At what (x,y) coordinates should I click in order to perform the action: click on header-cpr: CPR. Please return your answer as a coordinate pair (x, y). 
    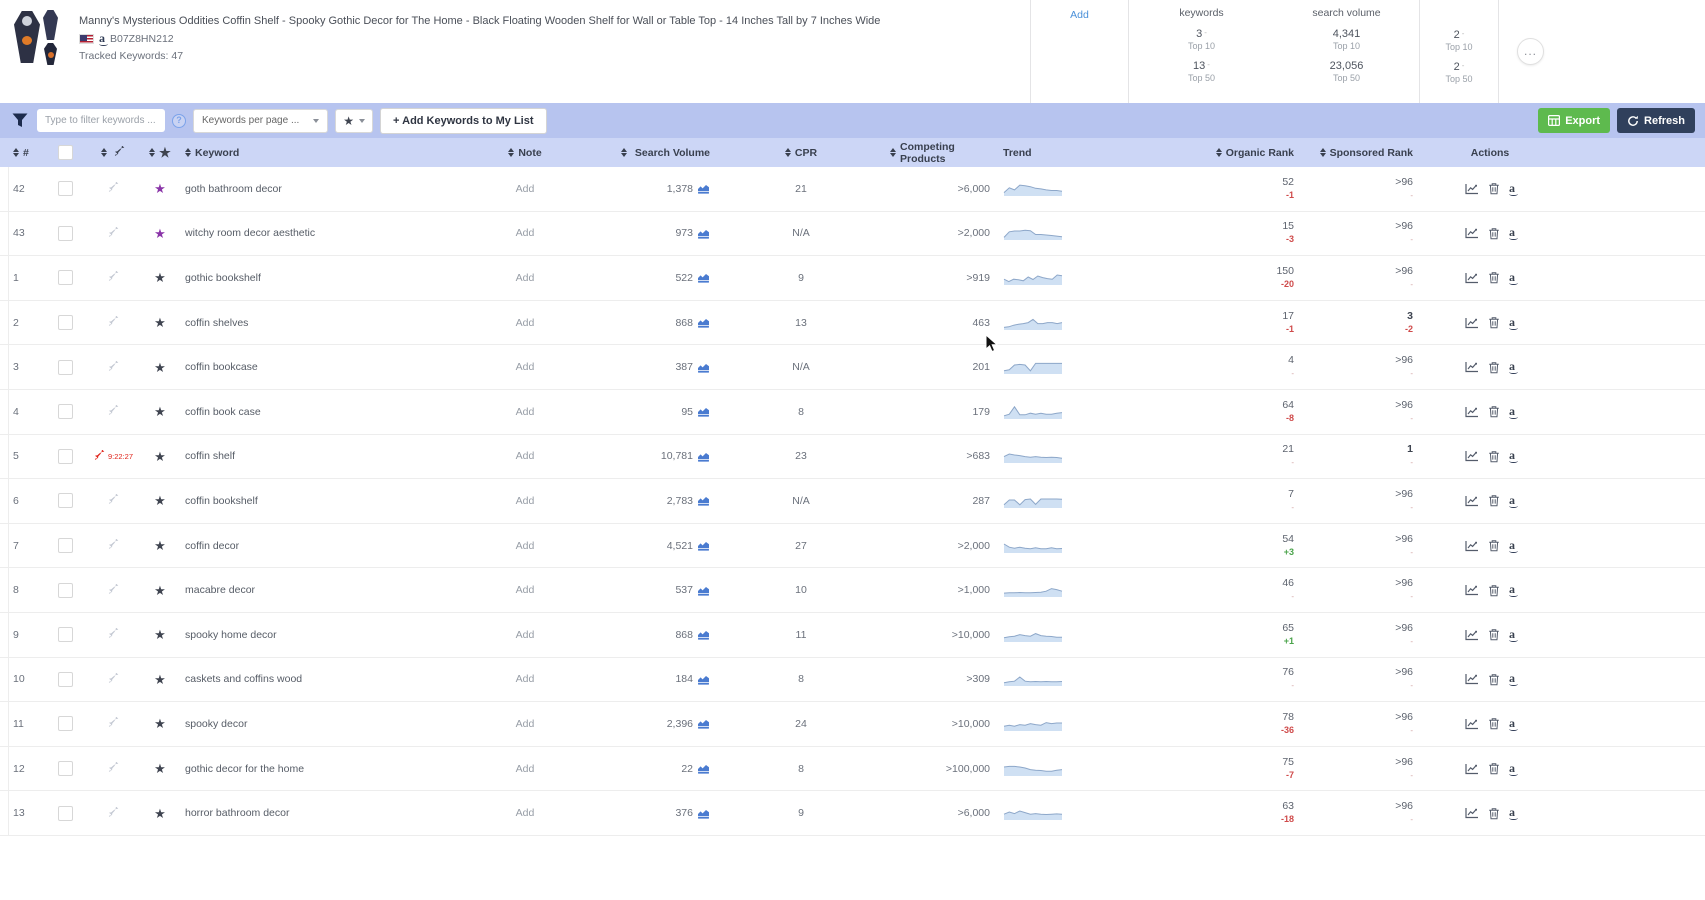
    Looking at the image, I should click on (801, 153).